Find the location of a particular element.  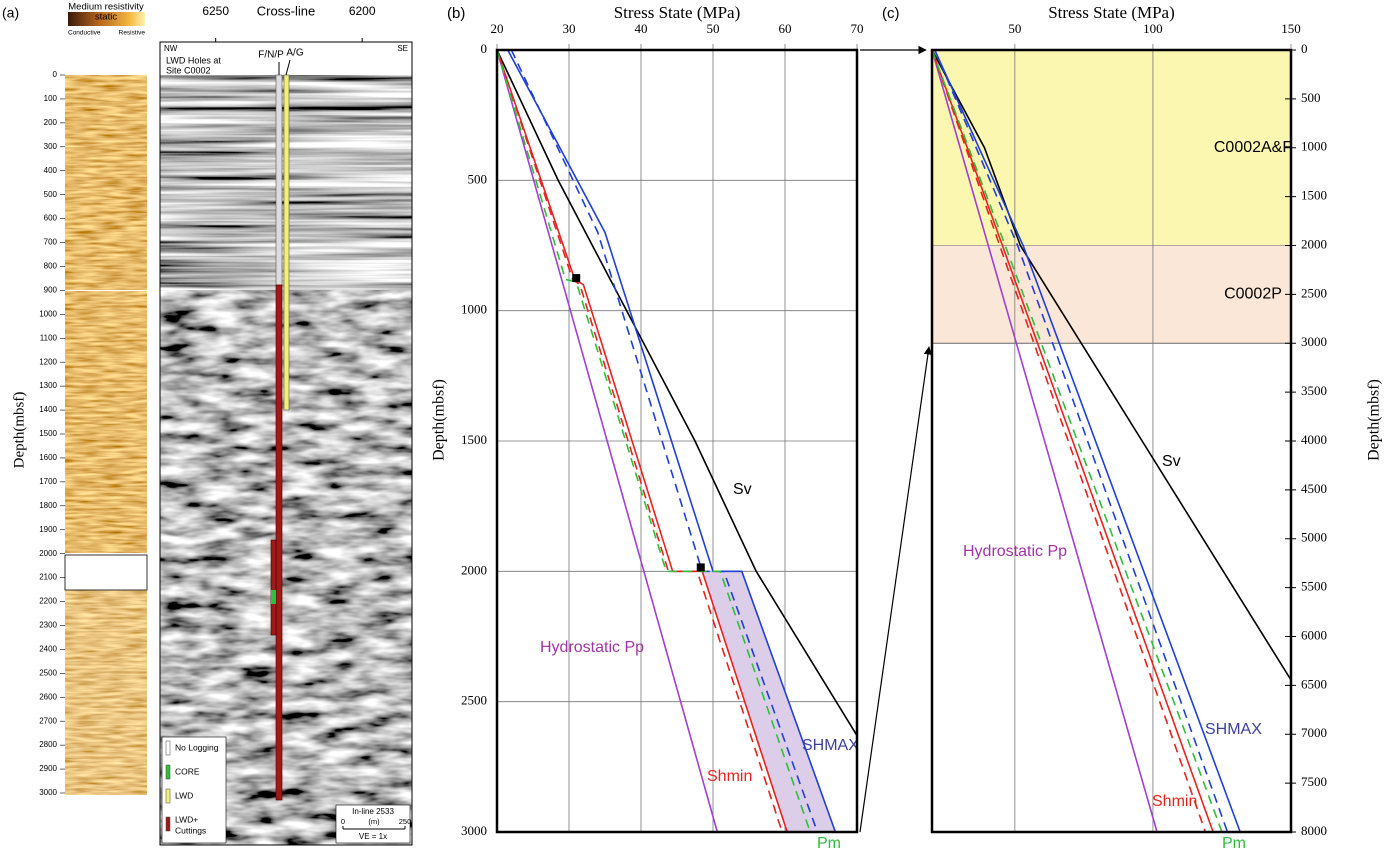

scale-unit: (m) is located at coordinates (374, 821).